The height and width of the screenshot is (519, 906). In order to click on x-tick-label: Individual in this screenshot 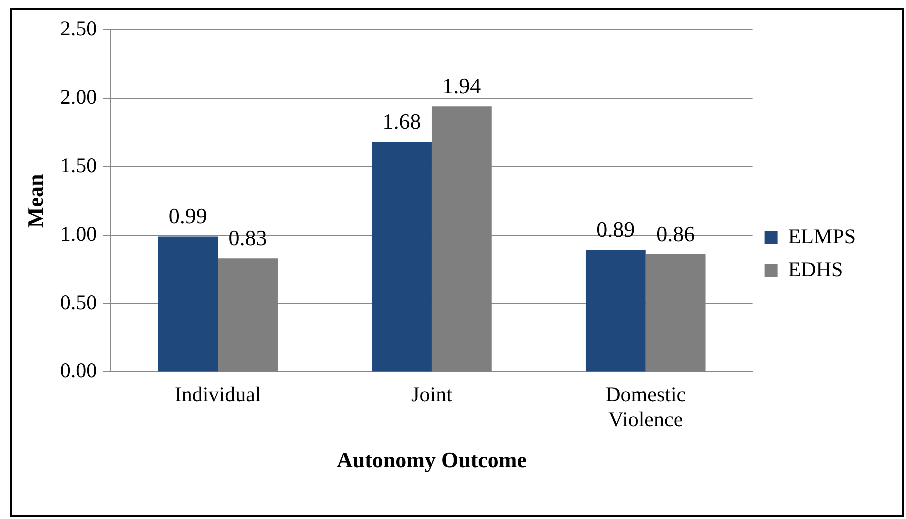, I will do `click(218, 394)`.